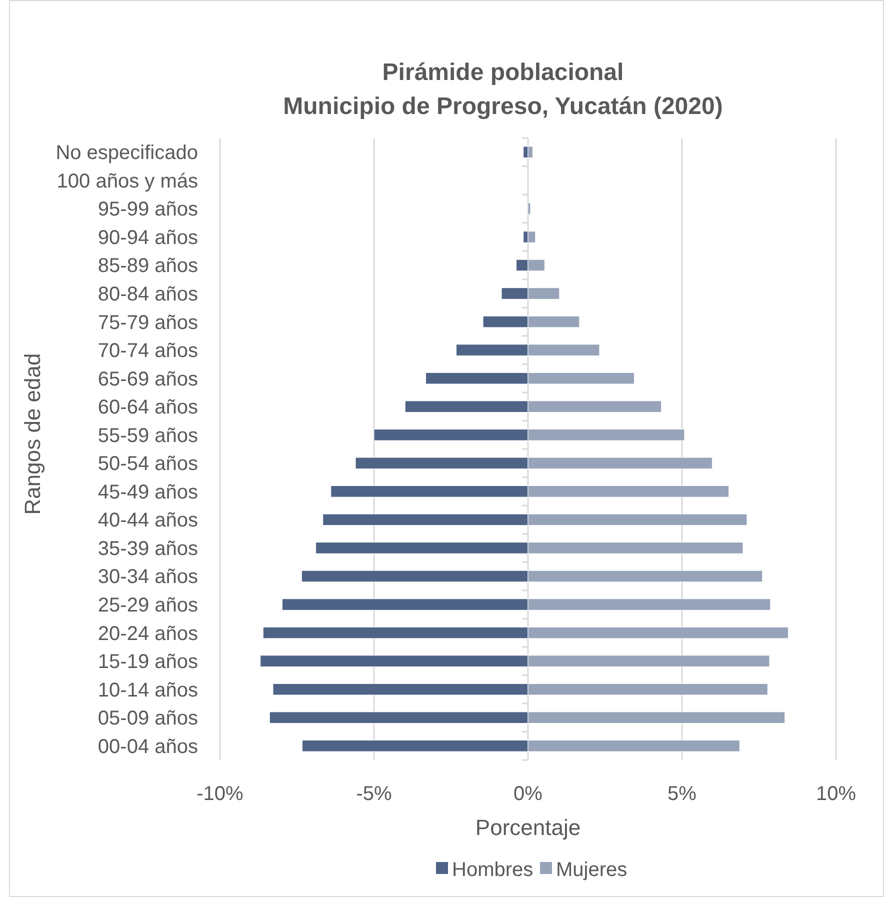  What do you see at coordinates (148, 577) in the screenshot?
I see `y-tick-label: 30-34 años` at bounding box center [148, 577].